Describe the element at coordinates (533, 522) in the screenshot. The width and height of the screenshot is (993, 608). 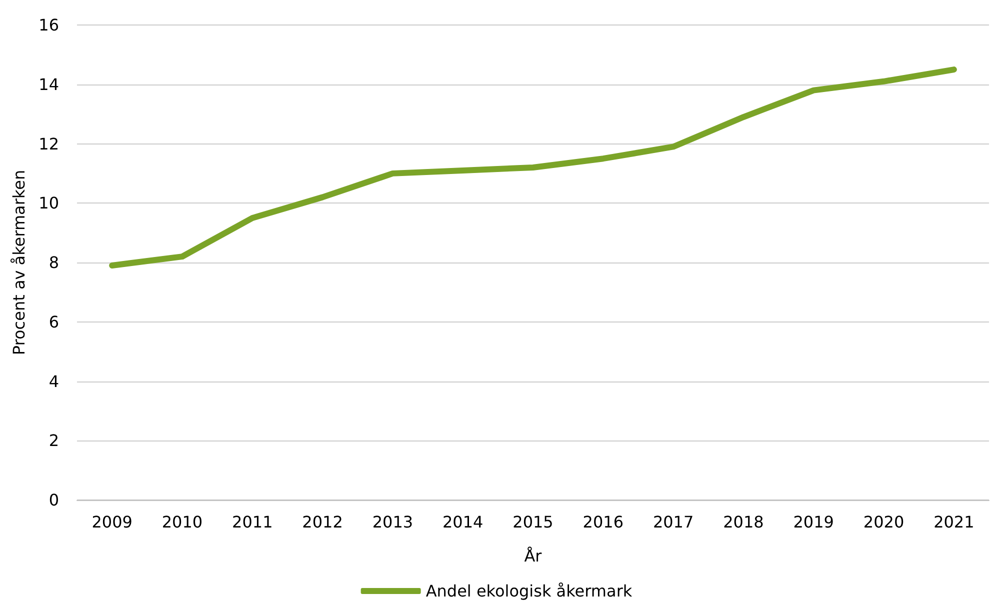
I see `x-tick-label: 2015` at that location.